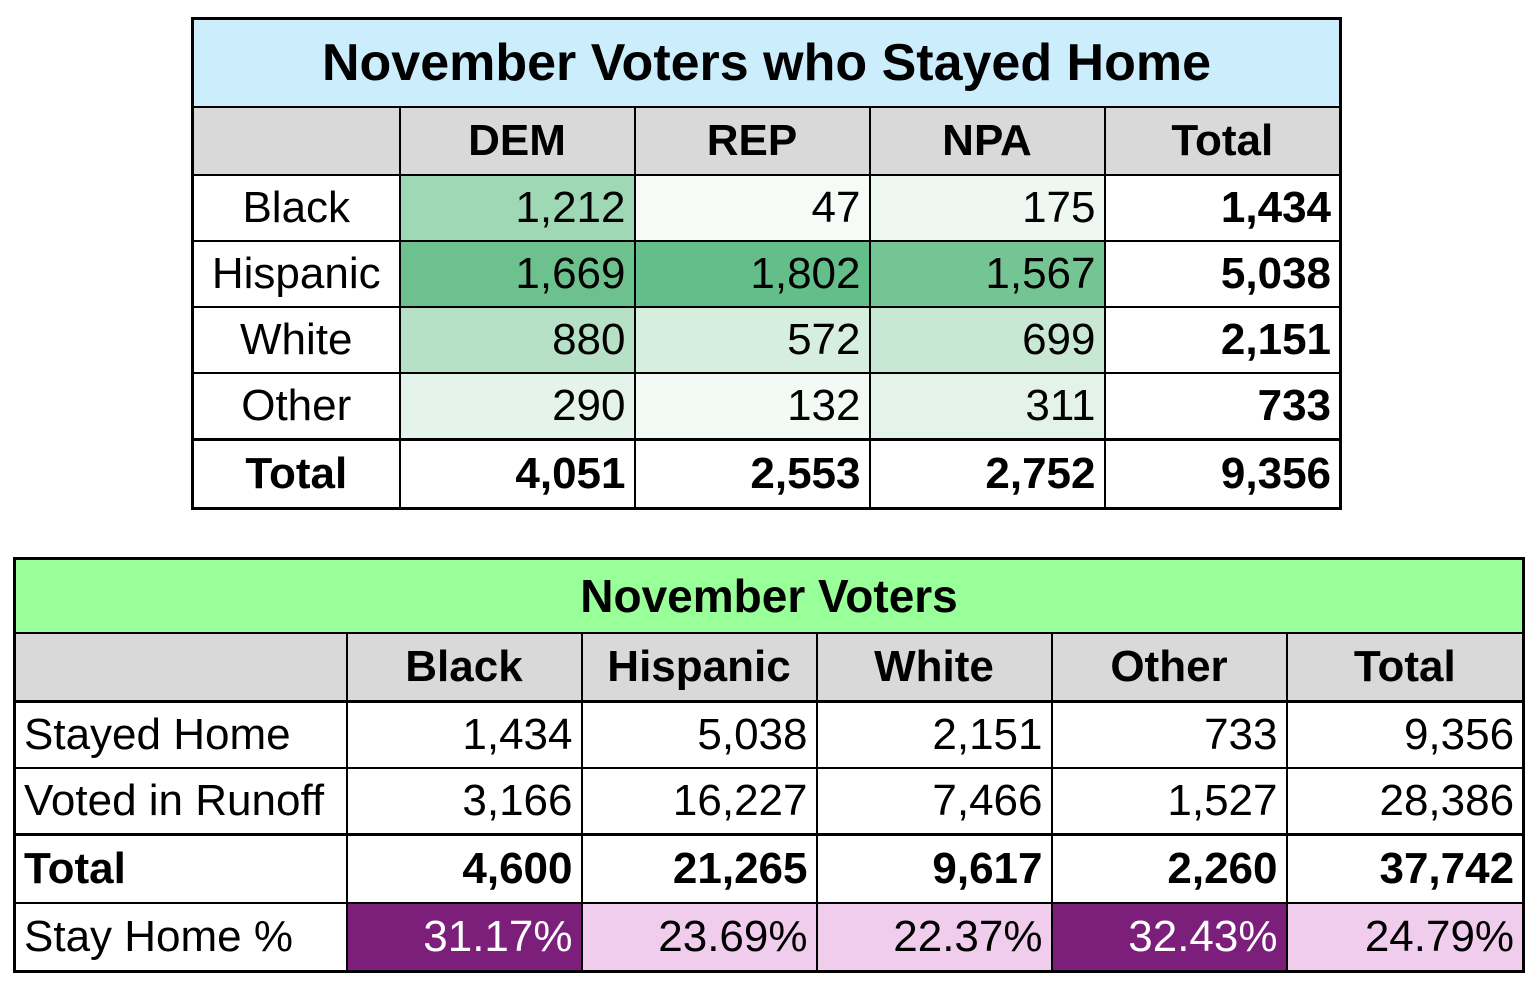  I want to click on table-header-row: Black Hispanic White Other Total, so click(769, 667).